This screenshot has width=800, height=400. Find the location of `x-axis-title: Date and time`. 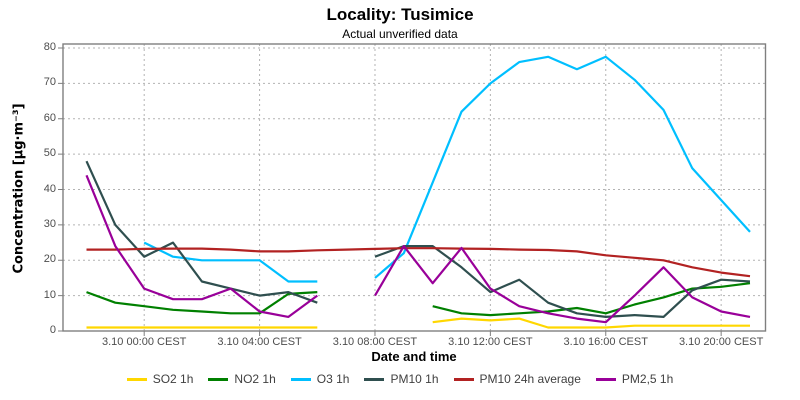

x-axis-title: Date and time is located at coordinates (414, 356).